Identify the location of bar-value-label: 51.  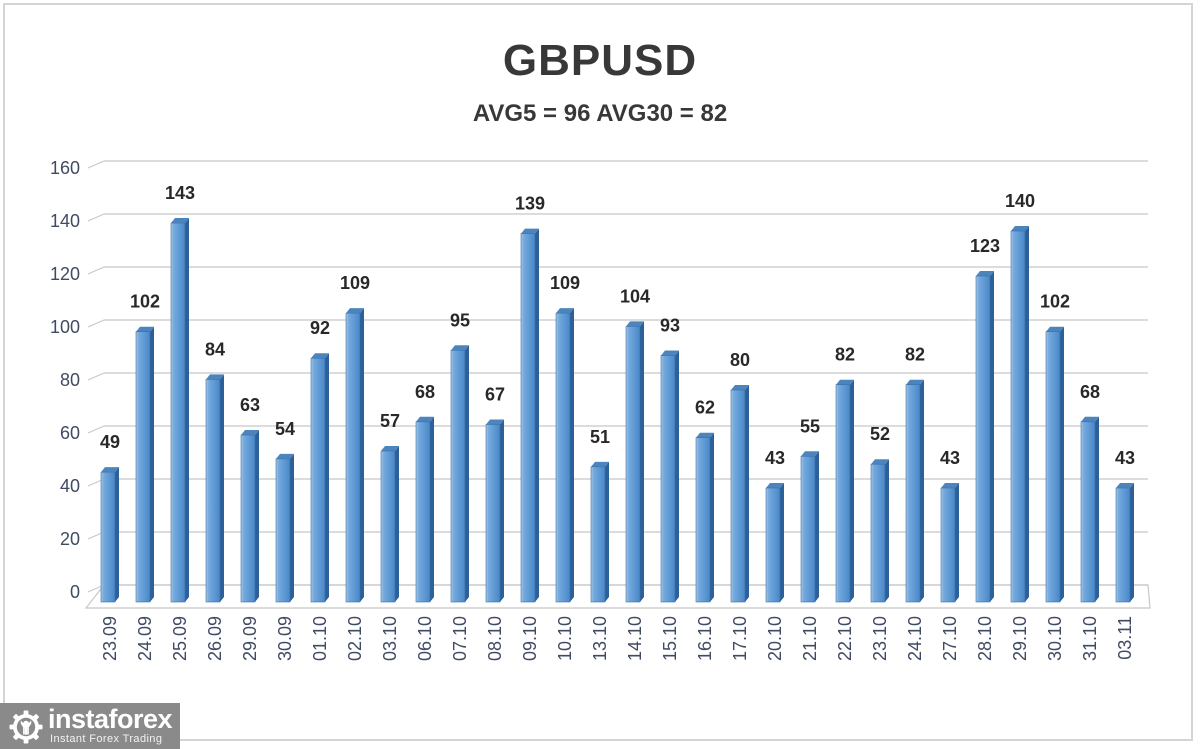
(600, 437).